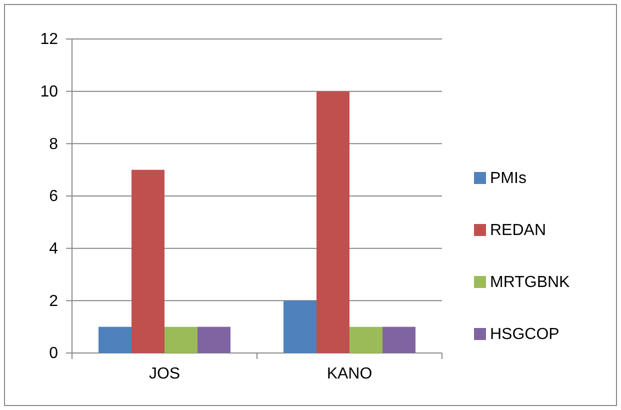 The image size is (621, 410). What do you see at coordinates (53, 144) in the screenshot?
I see `y-tick-label: 8` at bounding box center [53, 144].